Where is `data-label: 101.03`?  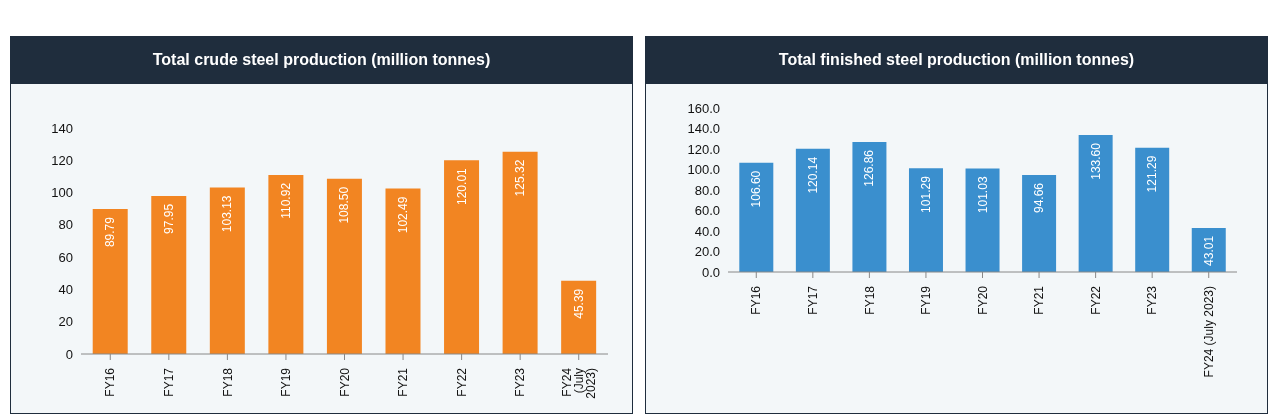 data-label: 101.03 is located at coordinates (982, 195).